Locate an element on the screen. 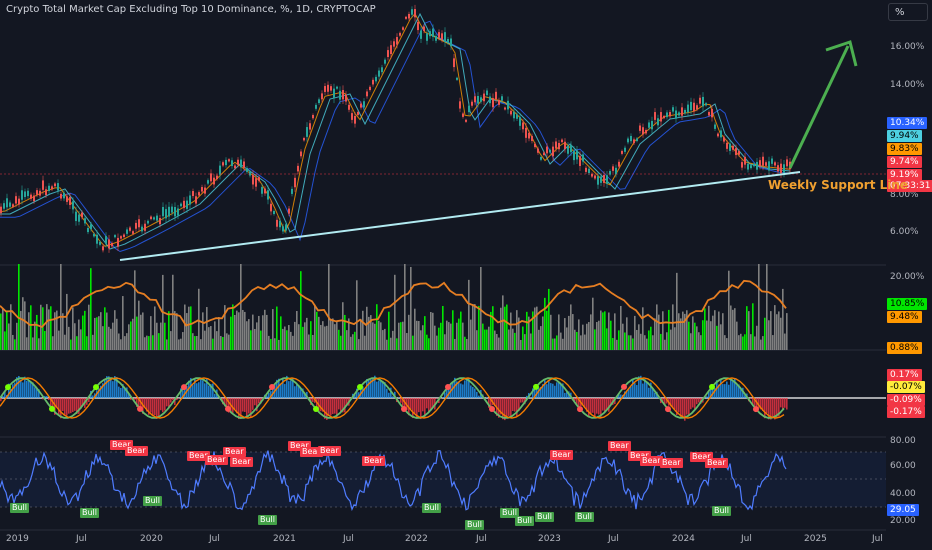  rsi-axis-label: 40.00 is located at coordinates (903, 494).